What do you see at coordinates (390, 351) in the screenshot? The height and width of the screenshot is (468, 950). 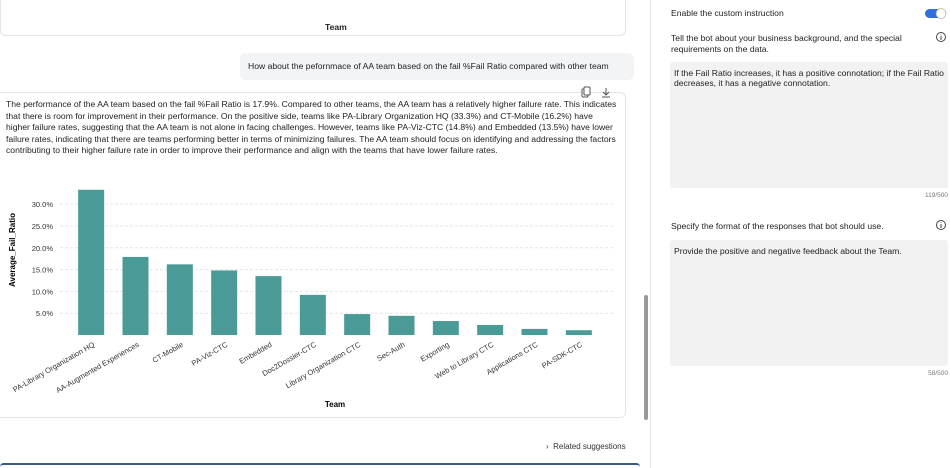 I see `x-tick-label: Sec-Auth` at bounding box center [390, 351].